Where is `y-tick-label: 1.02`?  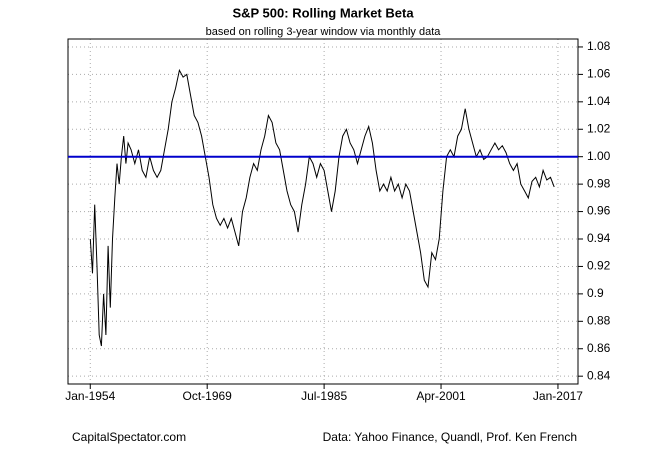 y-tick-label: 1.02 is located at coordinates (599, 128).